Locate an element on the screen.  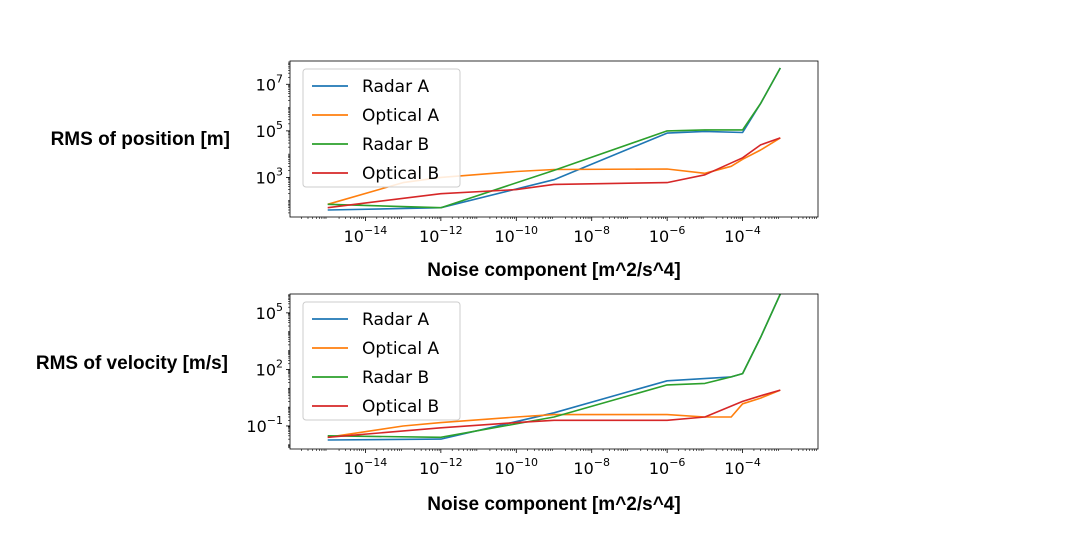
series-lines is located at coordinates (554, 367).